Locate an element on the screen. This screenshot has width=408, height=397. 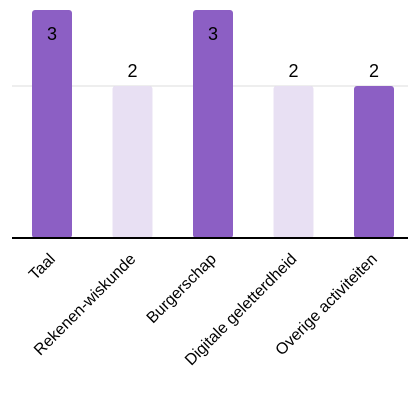
value-labels: 3 2 3 2 2 is located at coordinates (213, 52).